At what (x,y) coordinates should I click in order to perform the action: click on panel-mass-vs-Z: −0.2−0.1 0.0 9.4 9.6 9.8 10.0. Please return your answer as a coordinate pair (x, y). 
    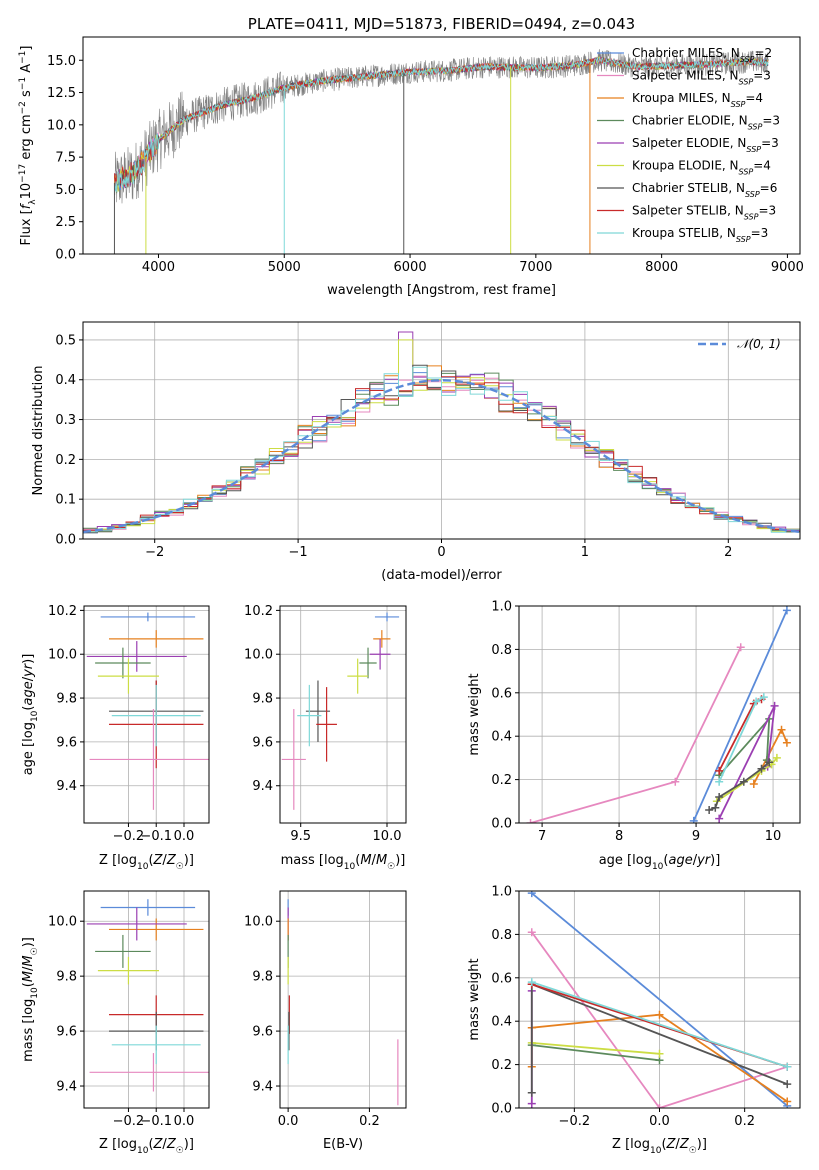
    Looking at the image, I should click on (129, 1009).